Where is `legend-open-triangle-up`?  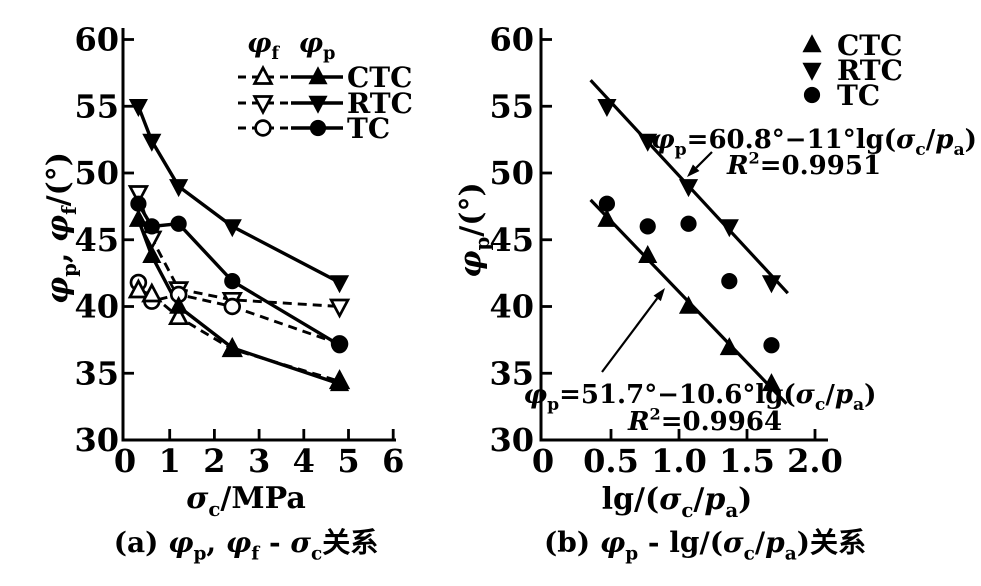 legend-open-triangle-up is located at coordinates (263, 74).